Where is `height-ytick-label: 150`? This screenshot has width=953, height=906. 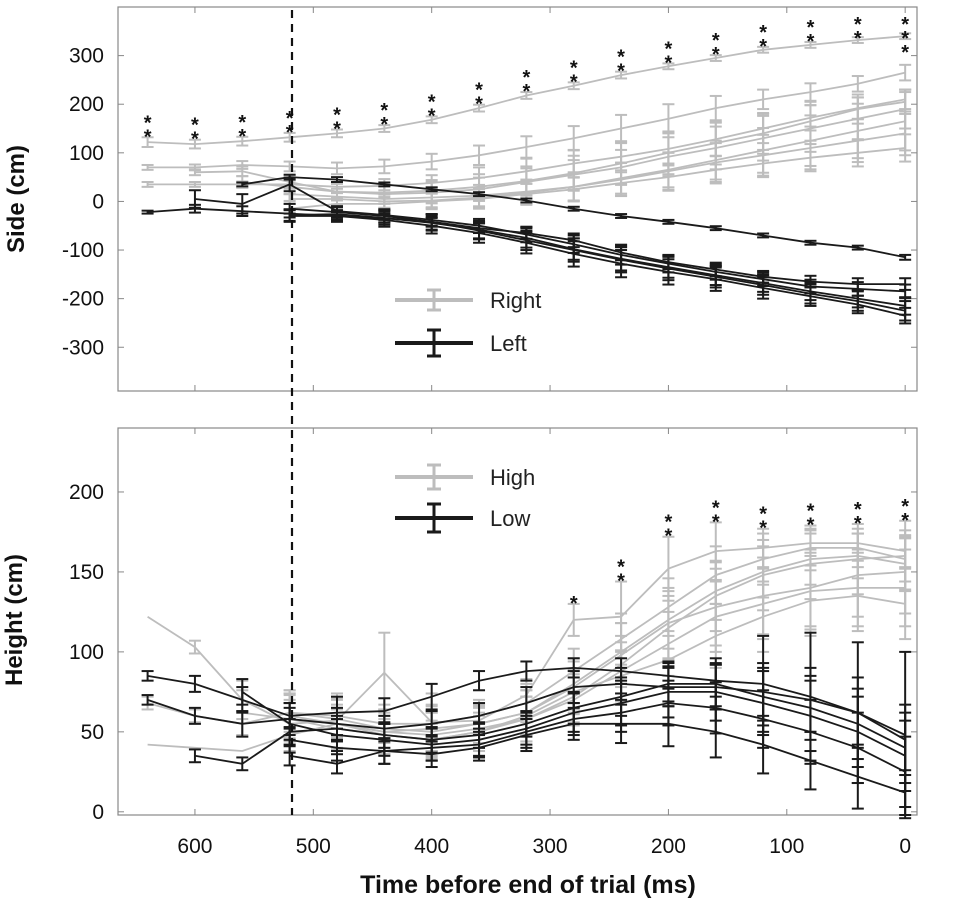 height-ytick-label: 150 is located at coordinates (86, 572).